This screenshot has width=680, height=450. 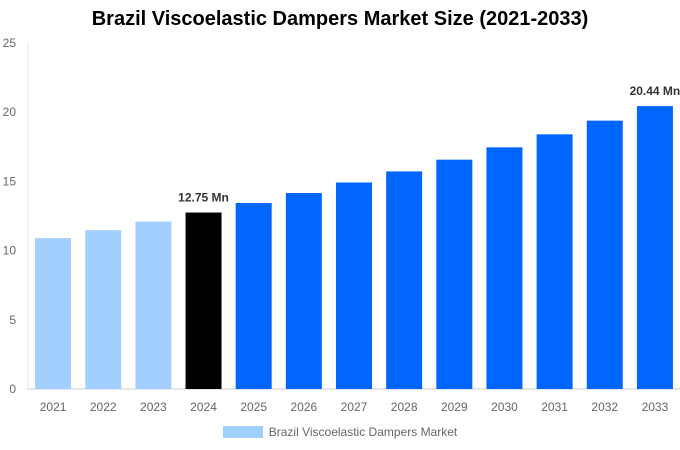 I want to click on x-tick-label: 2029, so click(x=454, y=407).